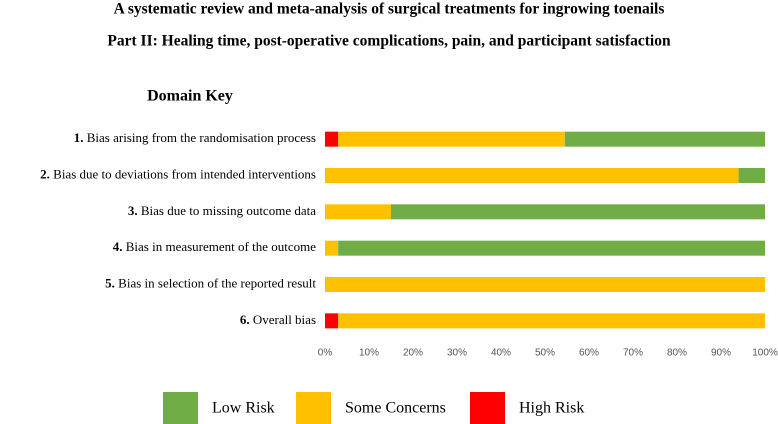 The height and width of the screenshot is (424, 778). I want to click on x-tick-label: 60%, so click(589, 353).